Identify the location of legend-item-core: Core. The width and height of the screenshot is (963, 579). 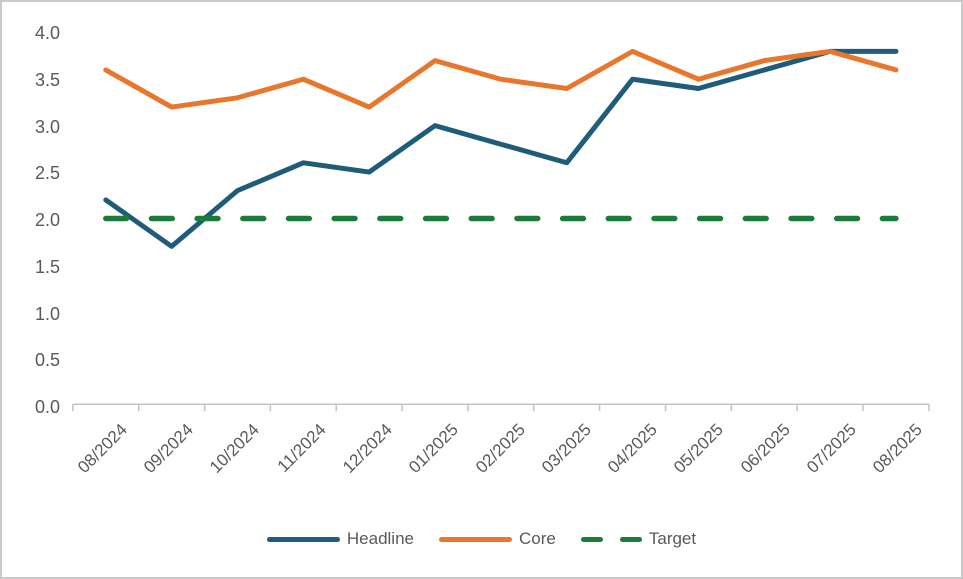
(497, 539).